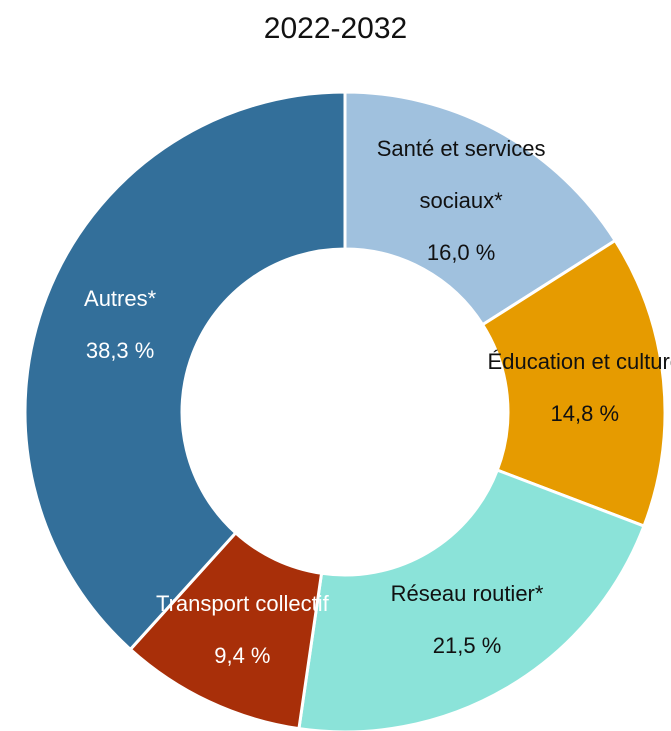  What do you see at coordinates (461, 252) in the screenshot?
I see `value-label: 16,0 %` at bounding box center [461, 252].